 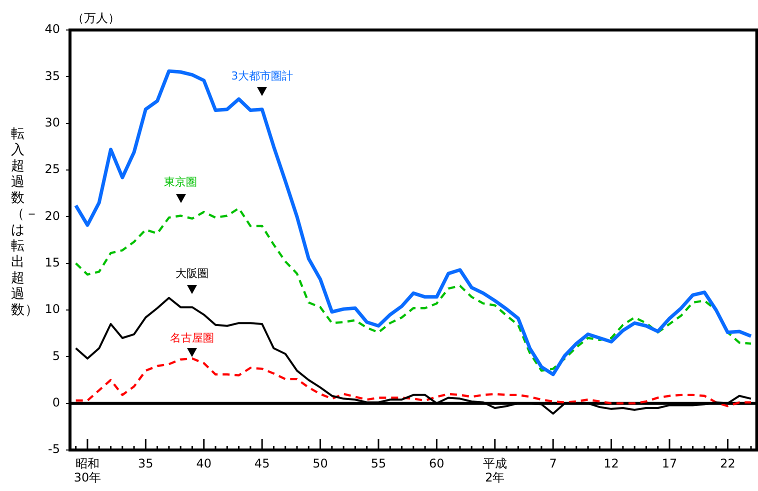 I want to click on x-tick-label: 22, so click(x=728, y=463).